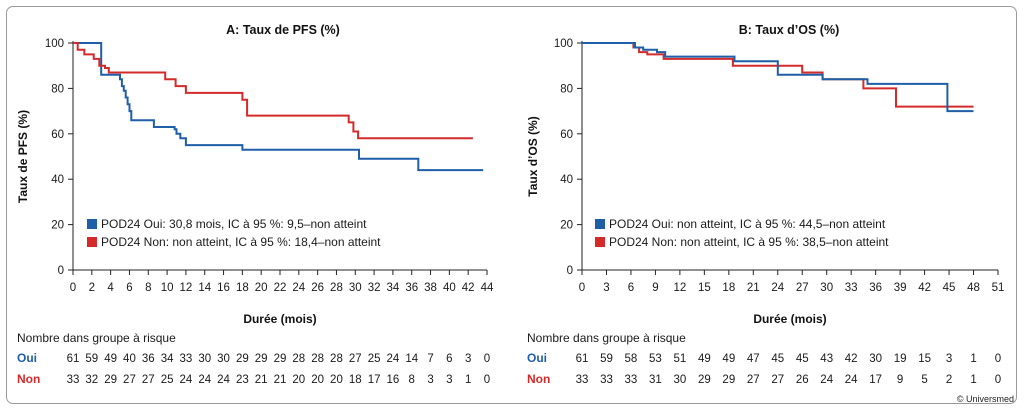  I want to click on risk-count: 14, so click(411, 359).